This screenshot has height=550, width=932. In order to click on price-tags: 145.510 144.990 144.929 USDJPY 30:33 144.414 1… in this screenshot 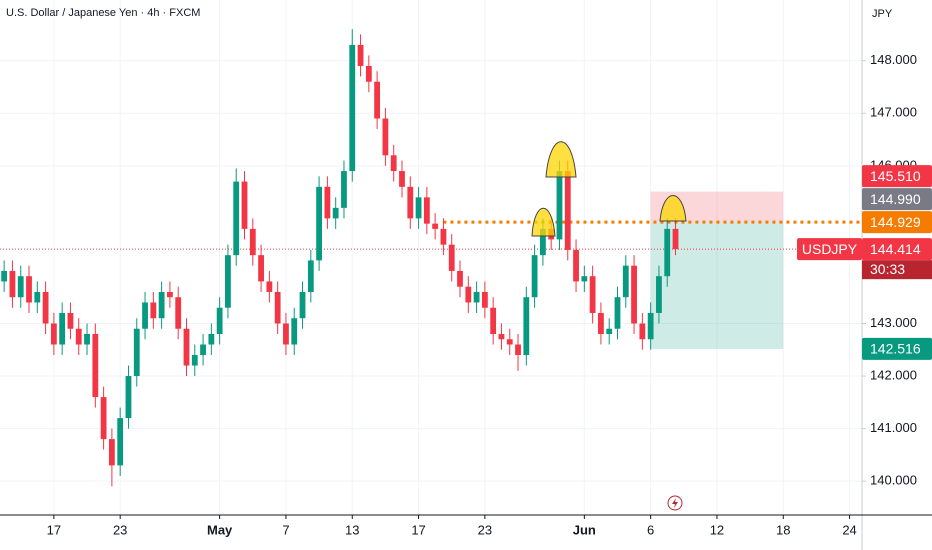, I will do `click(864, 262)`.